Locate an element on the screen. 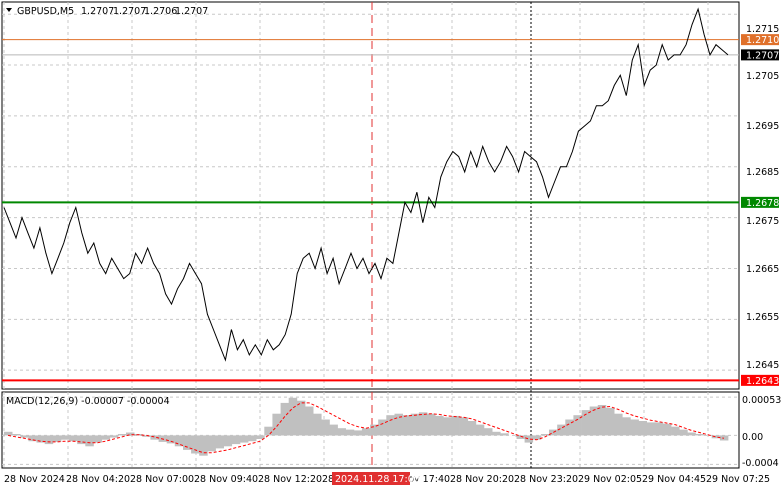  macd-histogram is located at coordinates (366, 426).